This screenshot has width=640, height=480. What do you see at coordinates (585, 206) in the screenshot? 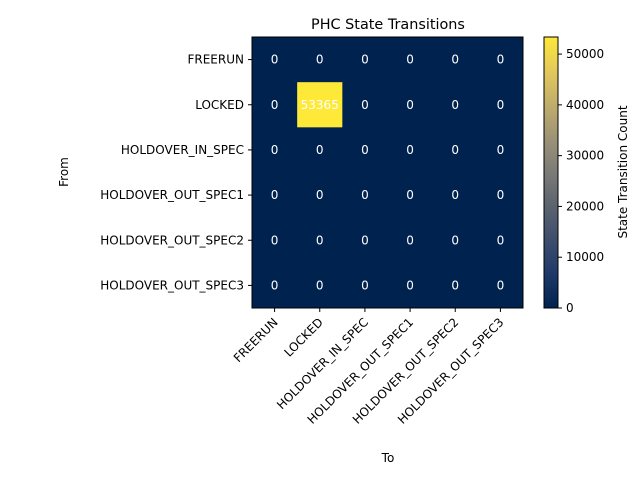
I see `colorbar-tick-label: 20000` at bounding box center [585, 206].